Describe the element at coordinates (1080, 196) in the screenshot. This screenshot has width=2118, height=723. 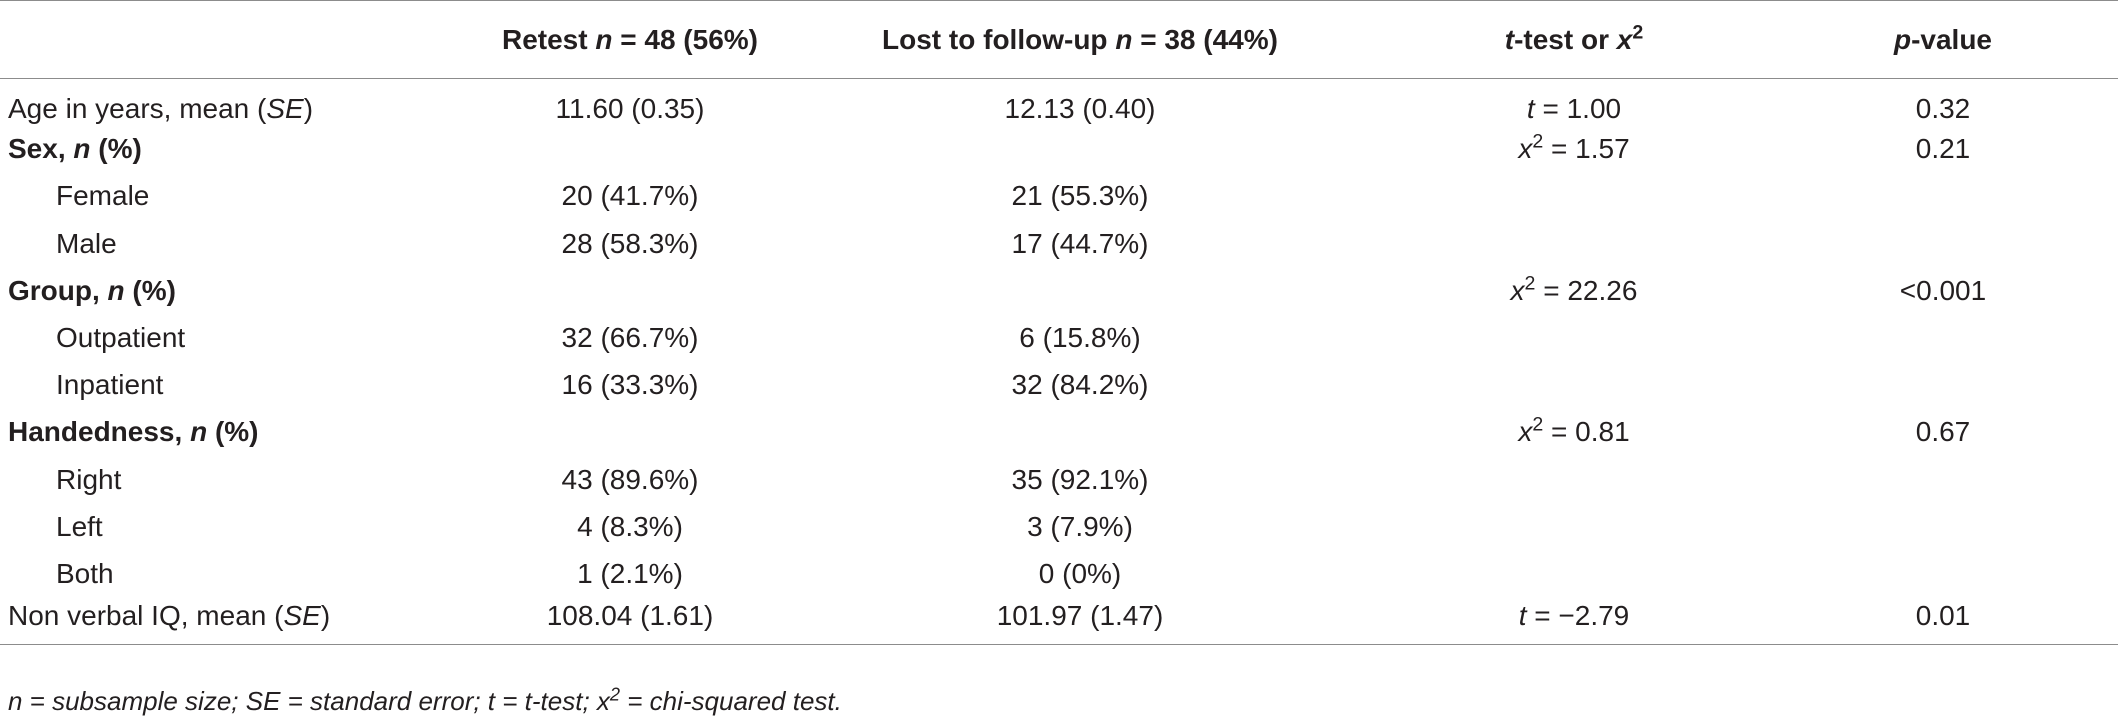
I see `lost-cell: 21 (55.3%)` at that location.